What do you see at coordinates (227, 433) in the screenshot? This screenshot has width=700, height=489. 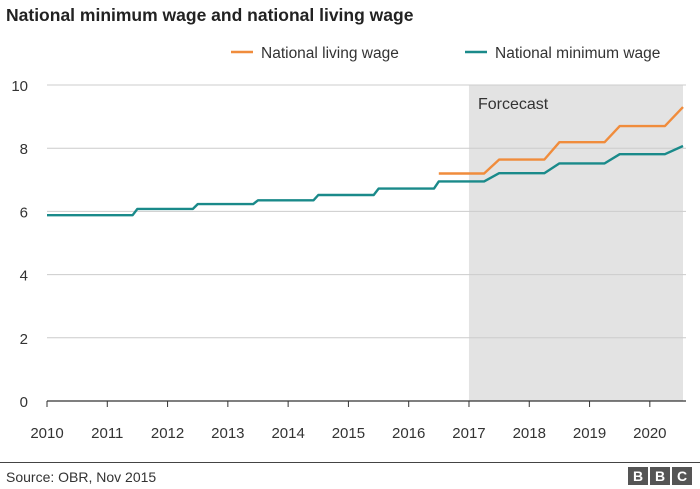 I see `x-tick-label: 2013` at bounding box center [227, 433].